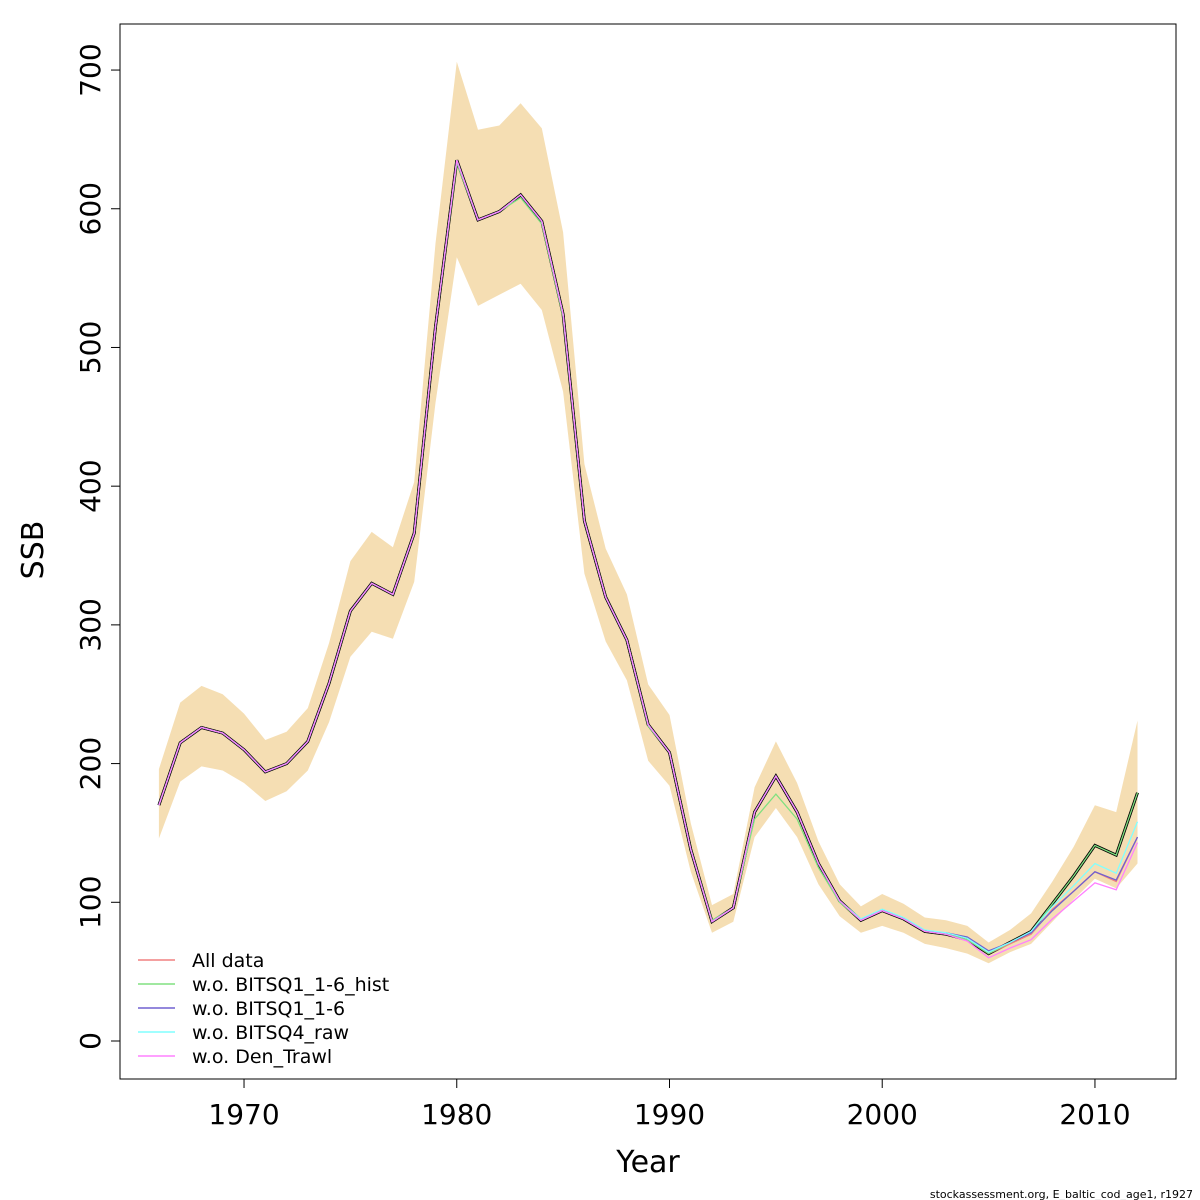 The height and width of the screenshot is (1200, 1200). I want to click on y-tick-label: 0, so click(90, 1041).